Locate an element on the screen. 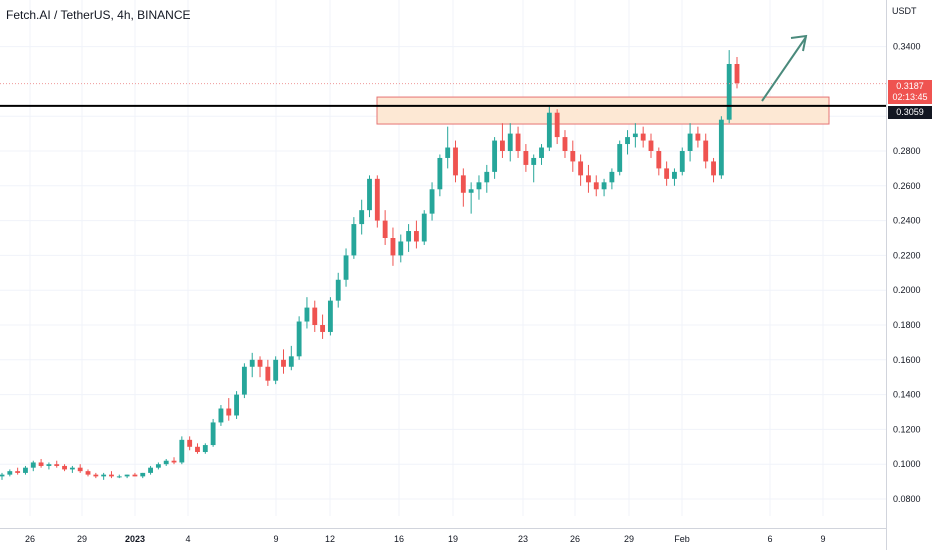  chart-title: Fetch.AI / TetherUS, 4h, BINANCE is located at coordinates (98, 15).